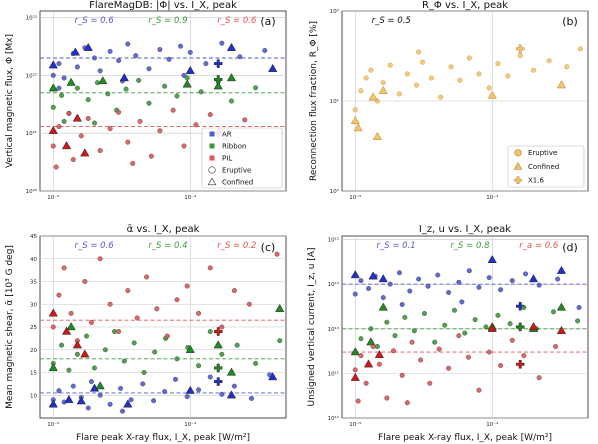 Image resolution: width=598 pixels, height=444 pixels. Describe the element at coordinates (539, 246) in the screenshot. I see `correlation-label: r_a = 0.6` at that location.